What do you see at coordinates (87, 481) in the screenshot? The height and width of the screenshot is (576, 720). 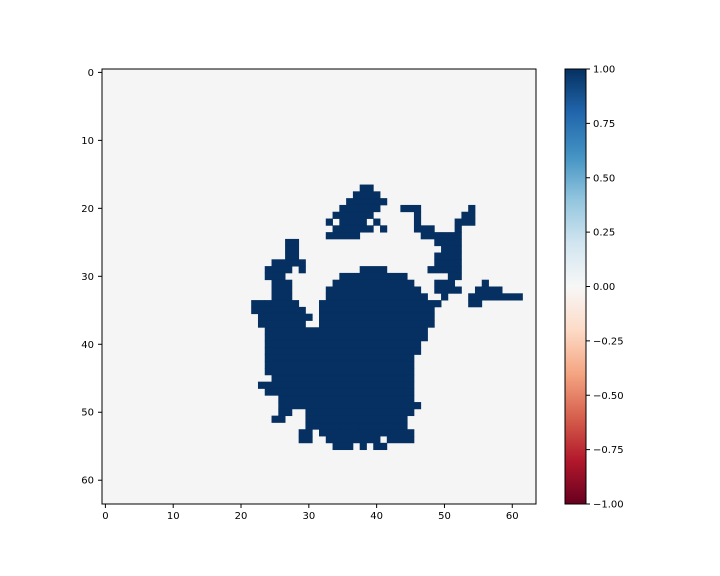 I see `y-tick-label: 60` at bounding box center [87, 481].